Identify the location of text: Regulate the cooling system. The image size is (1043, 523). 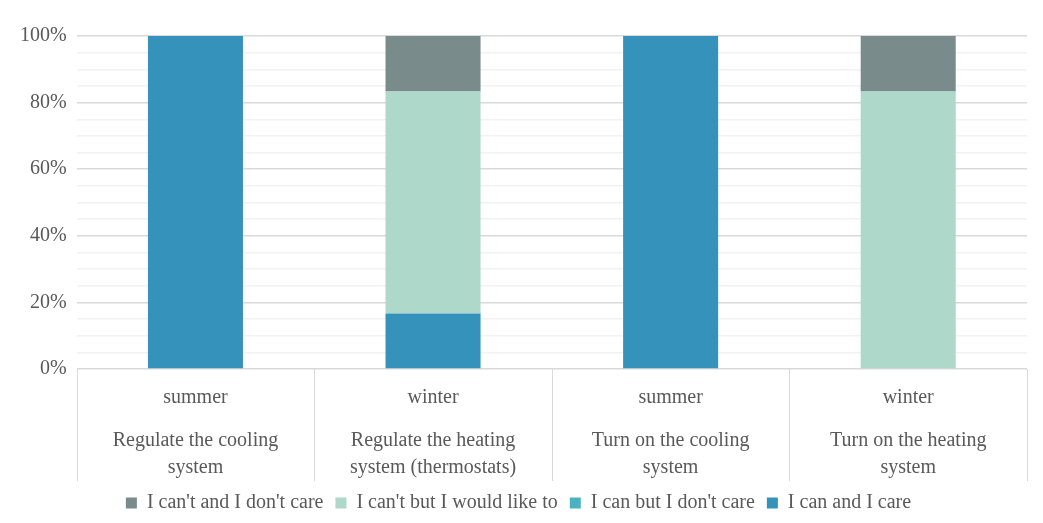
(195, 453).